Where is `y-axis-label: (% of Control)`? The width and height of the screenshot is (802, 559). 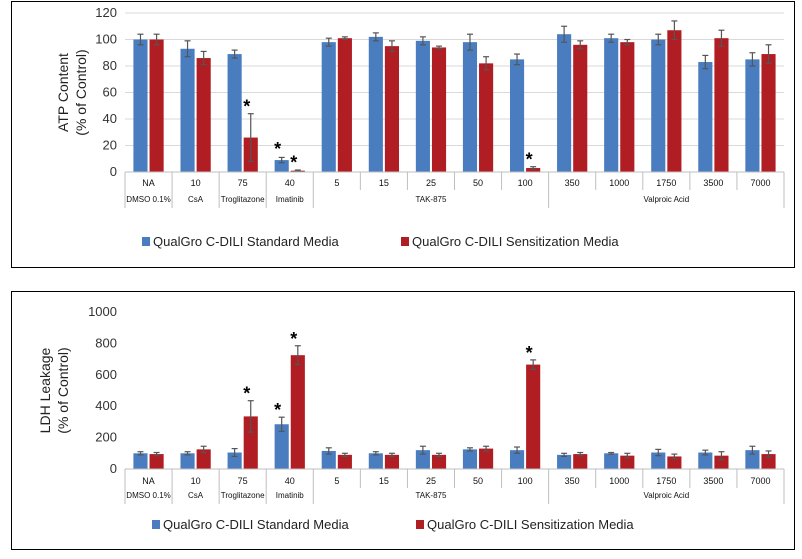 y-axis-label: (% of Control) is located at coordinates (81, 92).